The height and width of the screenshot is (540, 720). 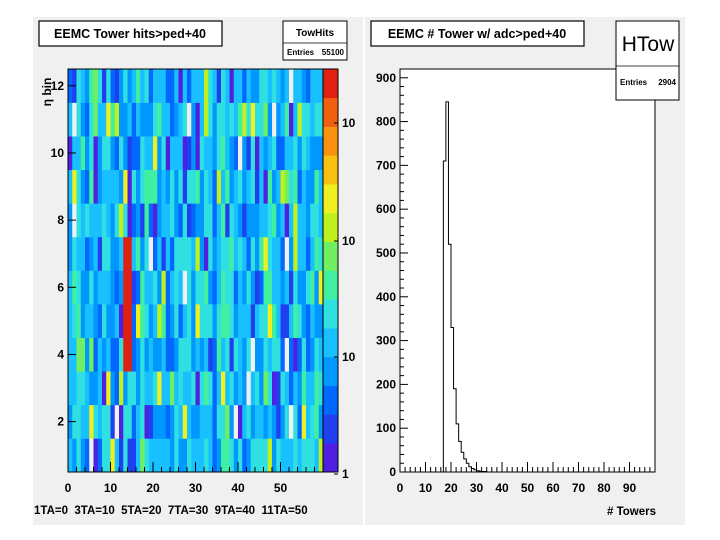 What do you see at coordinates (153, 488) in the screenshot?
I see `heatmap-x-tick-label: 20` at bounding box center [153, 488].